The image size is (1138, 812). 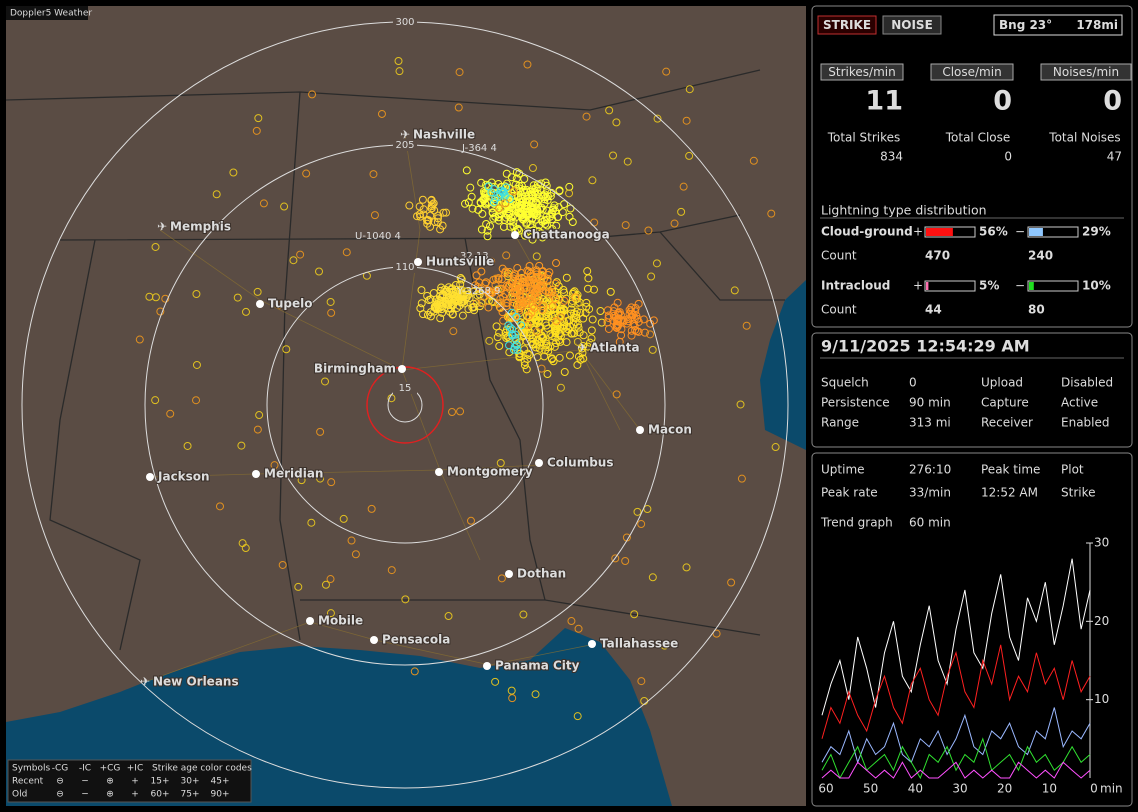 What do you see at coordinates (200, 227) in the screenshot?
I see `city-label: Memphis` at bounding box center [200, 227].